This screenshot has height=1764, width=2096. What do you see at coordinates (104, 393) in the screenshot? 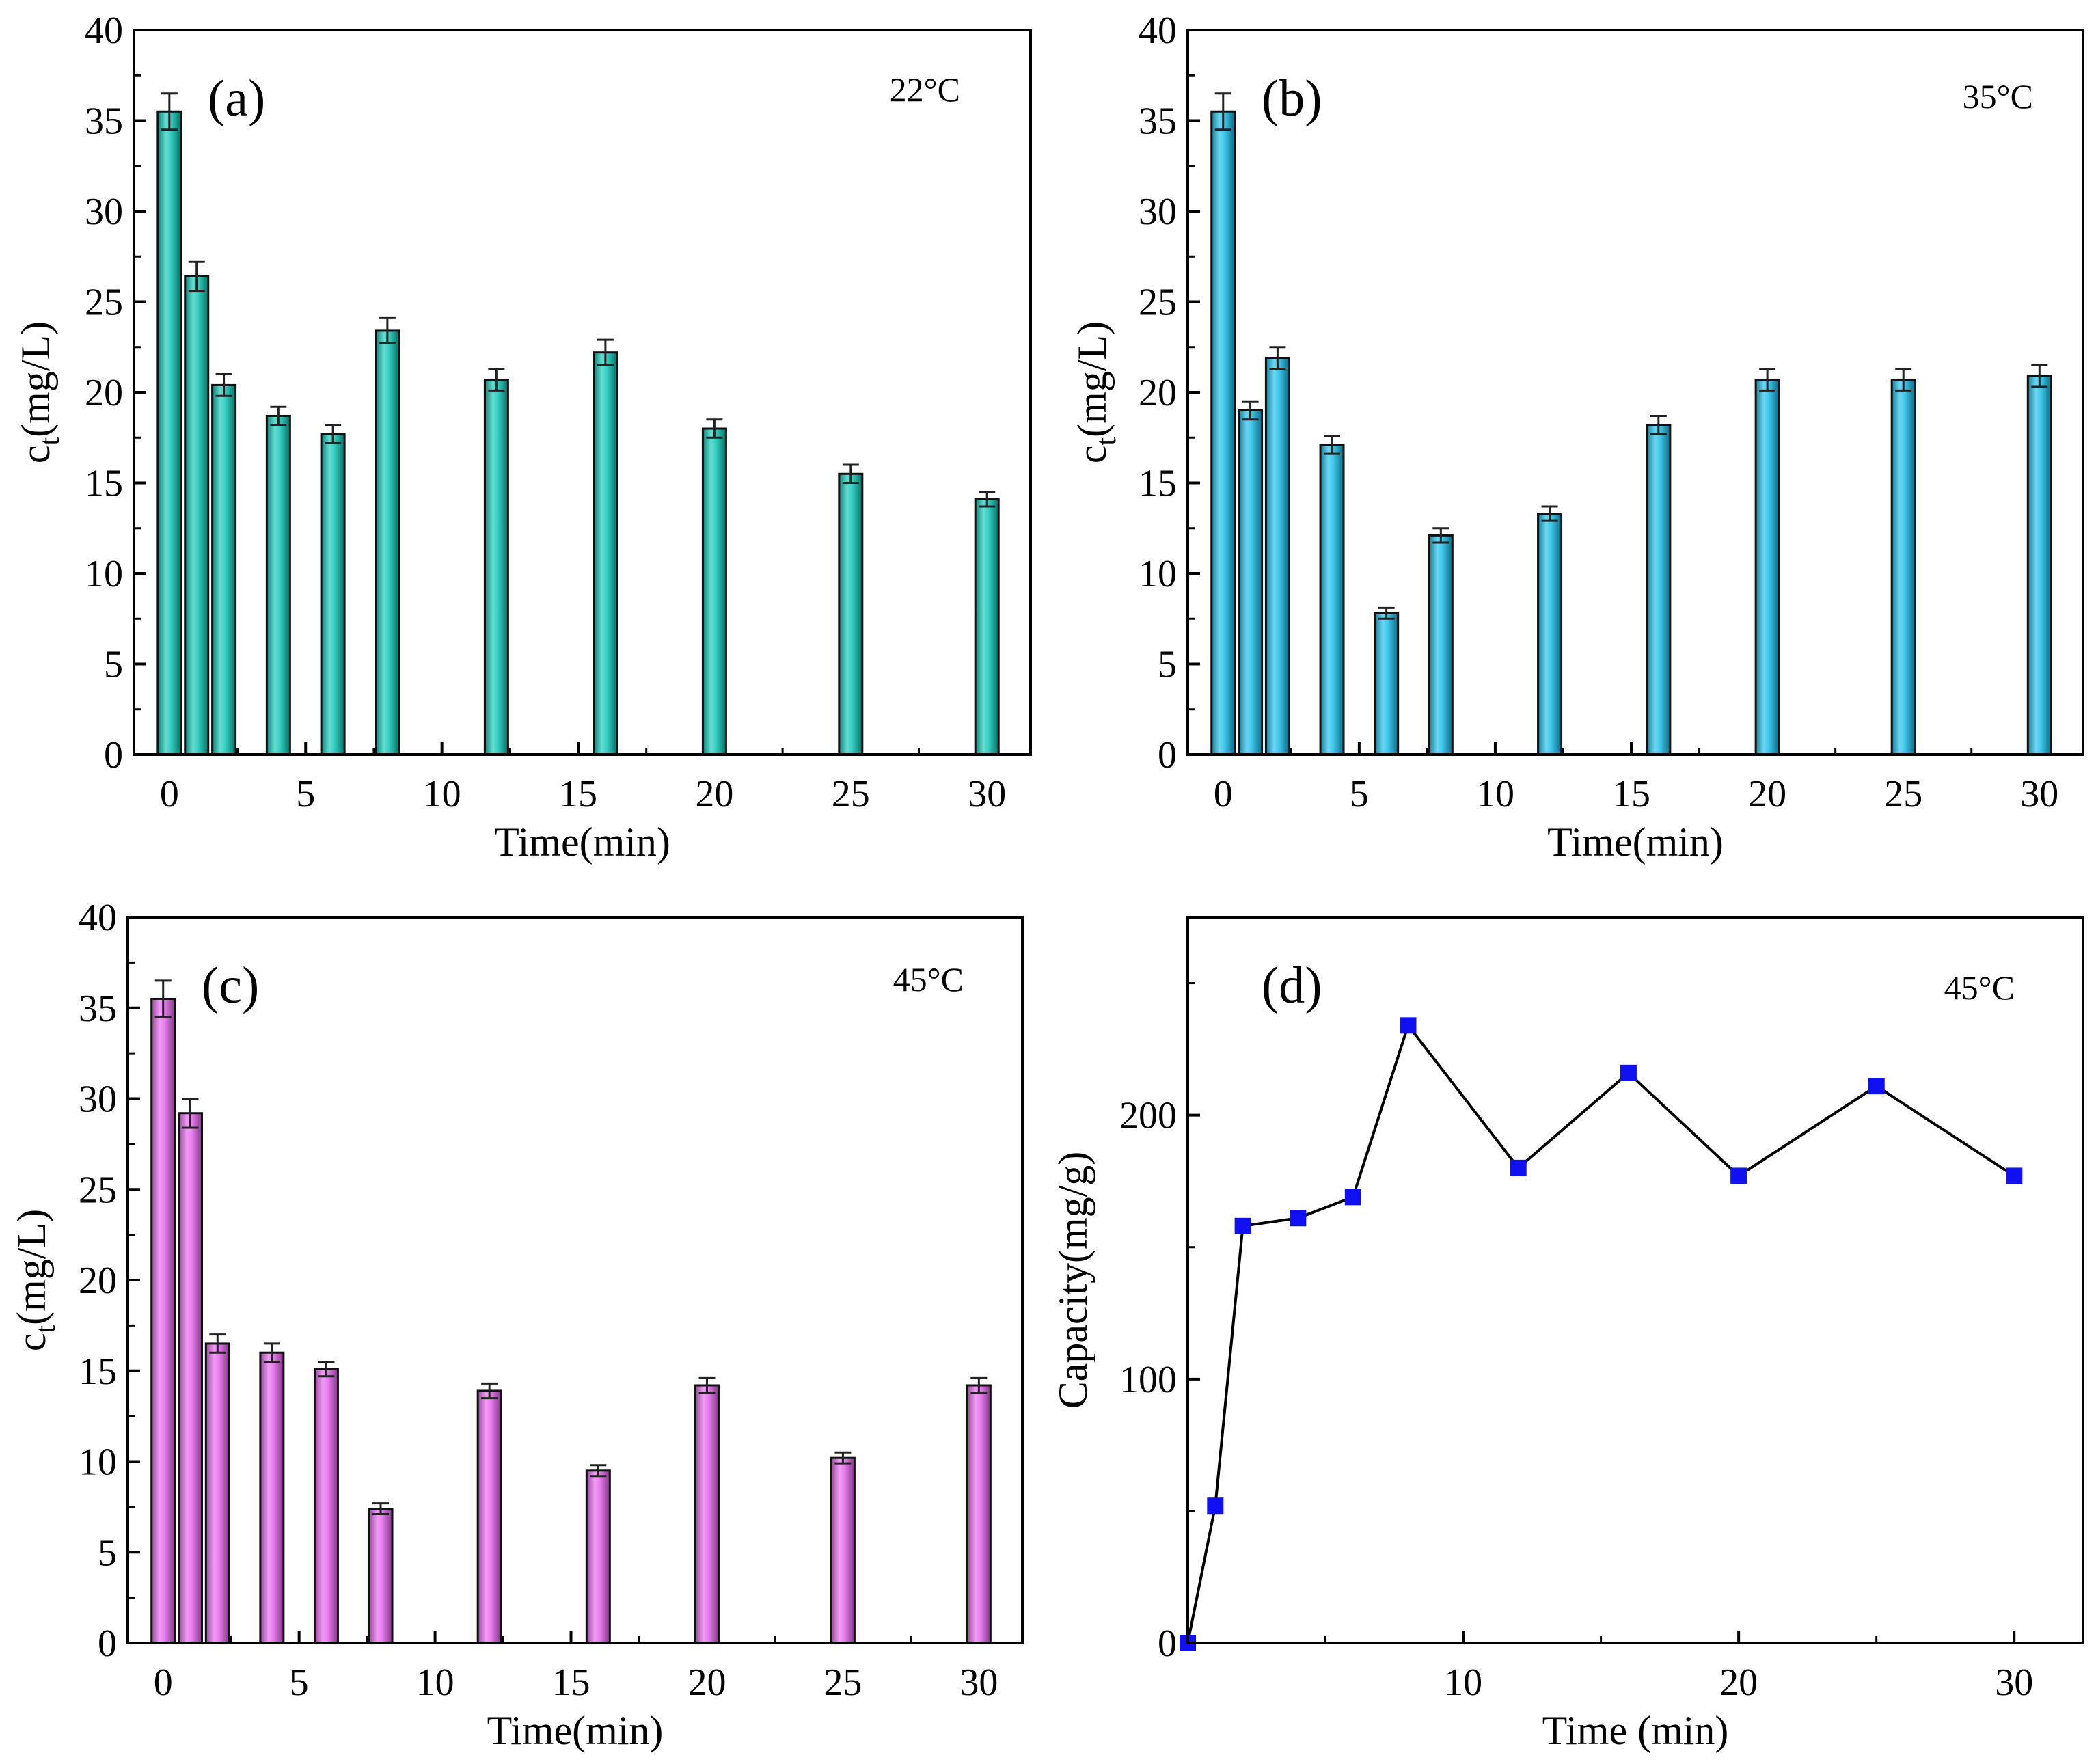
I see `y-tick-label: 20` at bounding box center [104, 393].